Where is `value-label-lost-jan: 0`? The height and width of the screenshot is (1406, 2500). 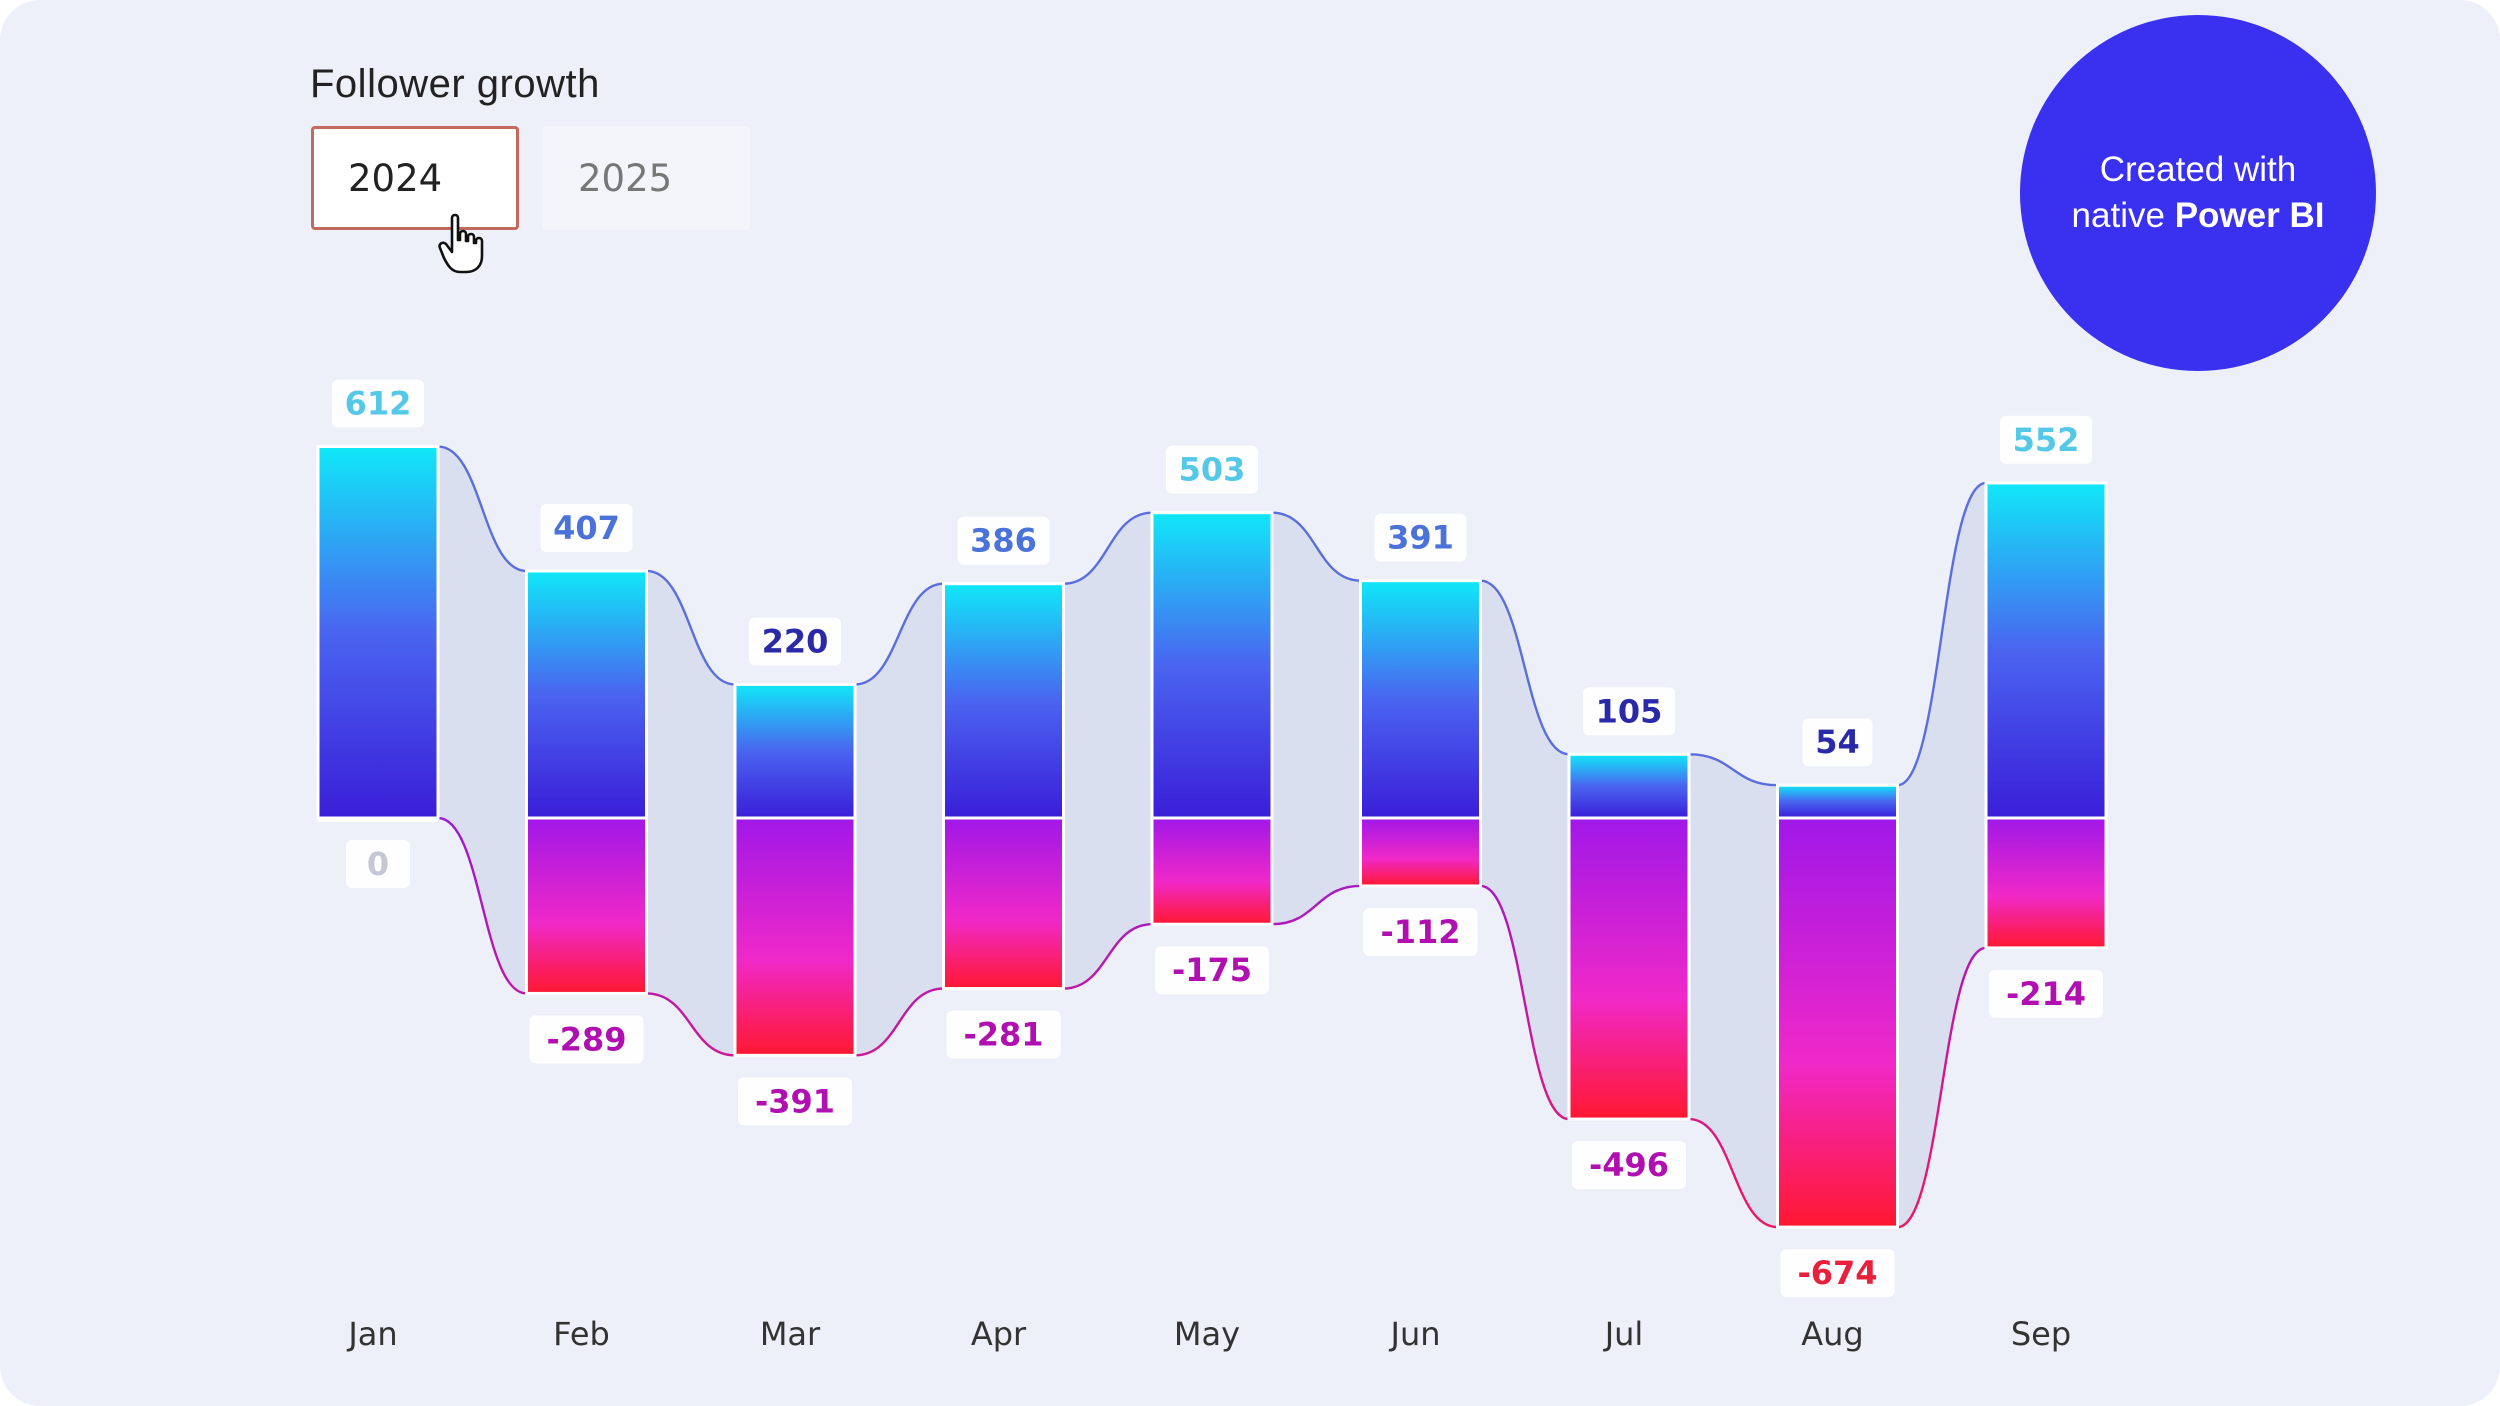
value-label-lost-jan: 0 is located at coordinates (378, 864).